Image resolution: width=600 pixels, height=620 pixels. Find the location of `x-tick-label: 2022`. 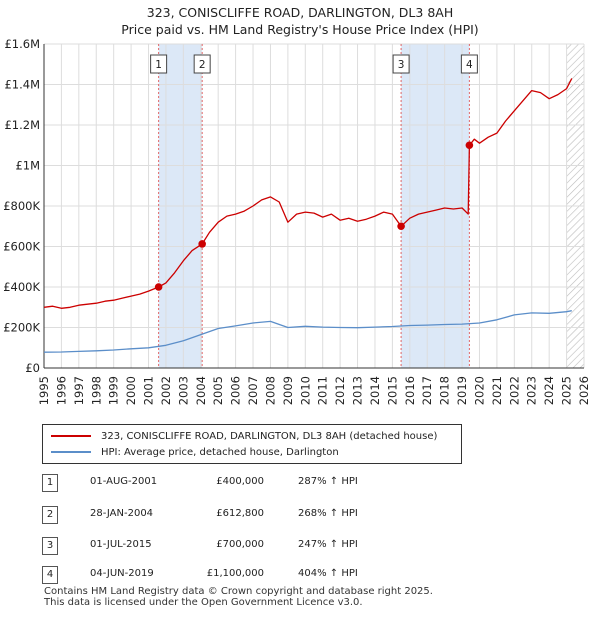

x-tick-label: 2022 is located at coordinates (514, 390).